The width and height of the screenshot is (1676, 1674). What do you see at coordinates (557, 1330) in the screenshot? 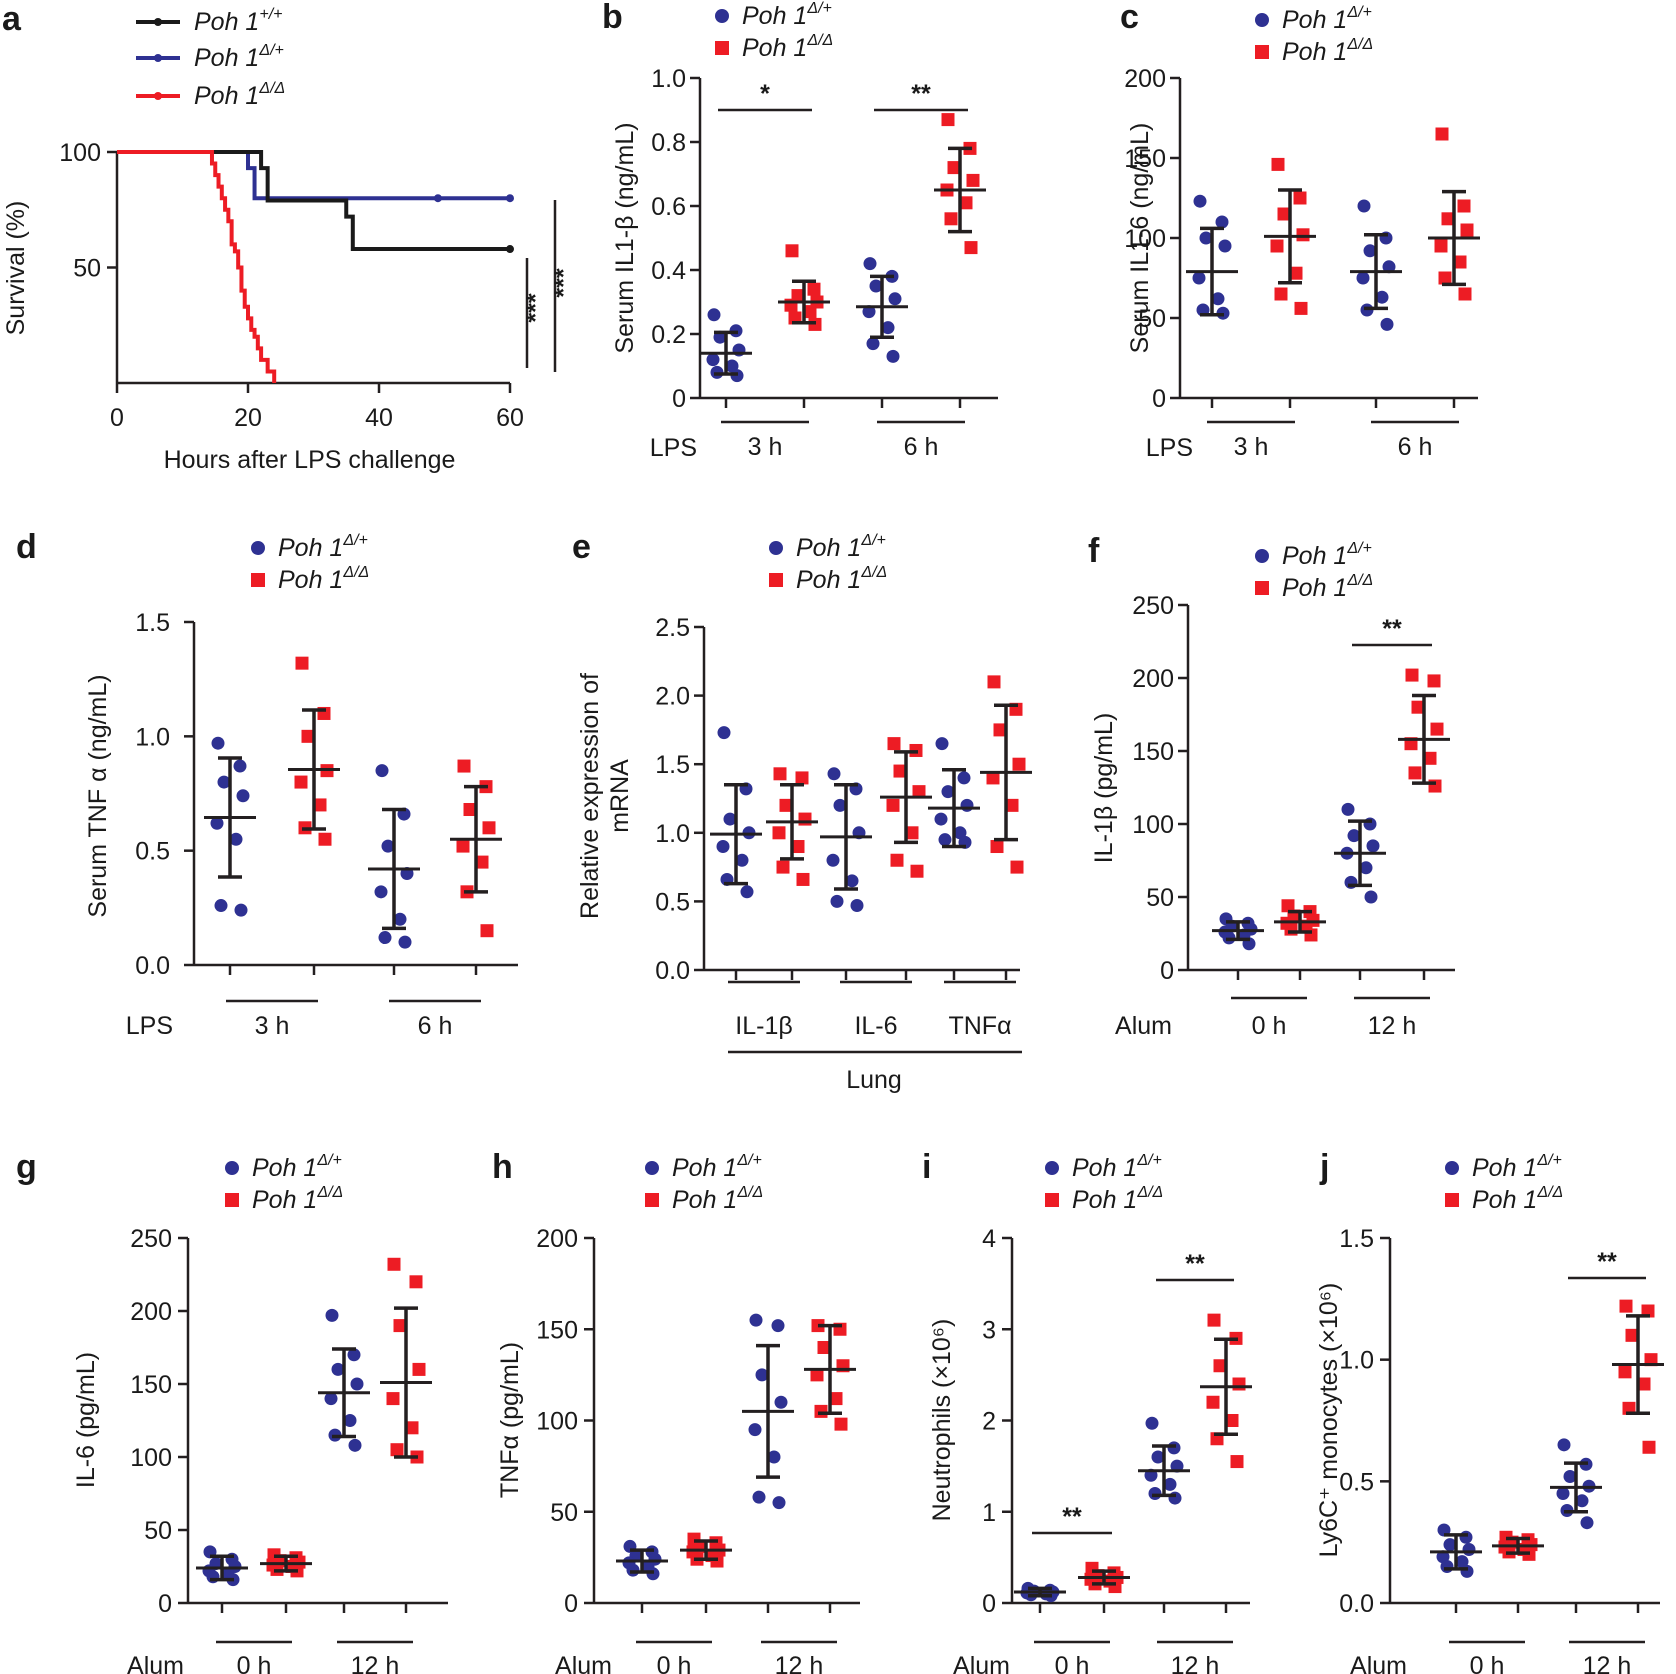
I see `y-tick-label: 150` at bounding box center [557, 1330].